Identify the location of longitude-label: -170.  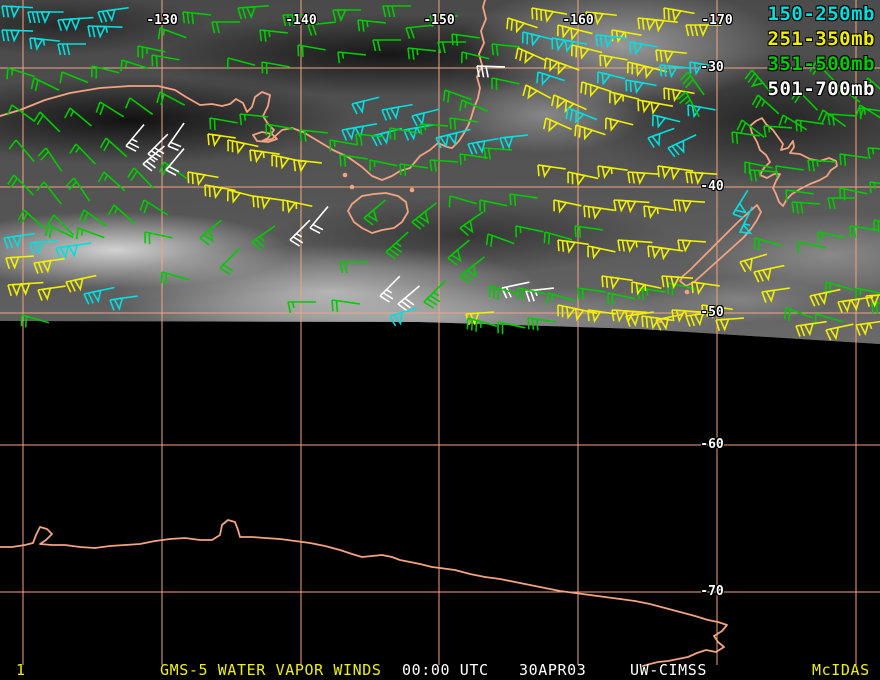
(717, 20).